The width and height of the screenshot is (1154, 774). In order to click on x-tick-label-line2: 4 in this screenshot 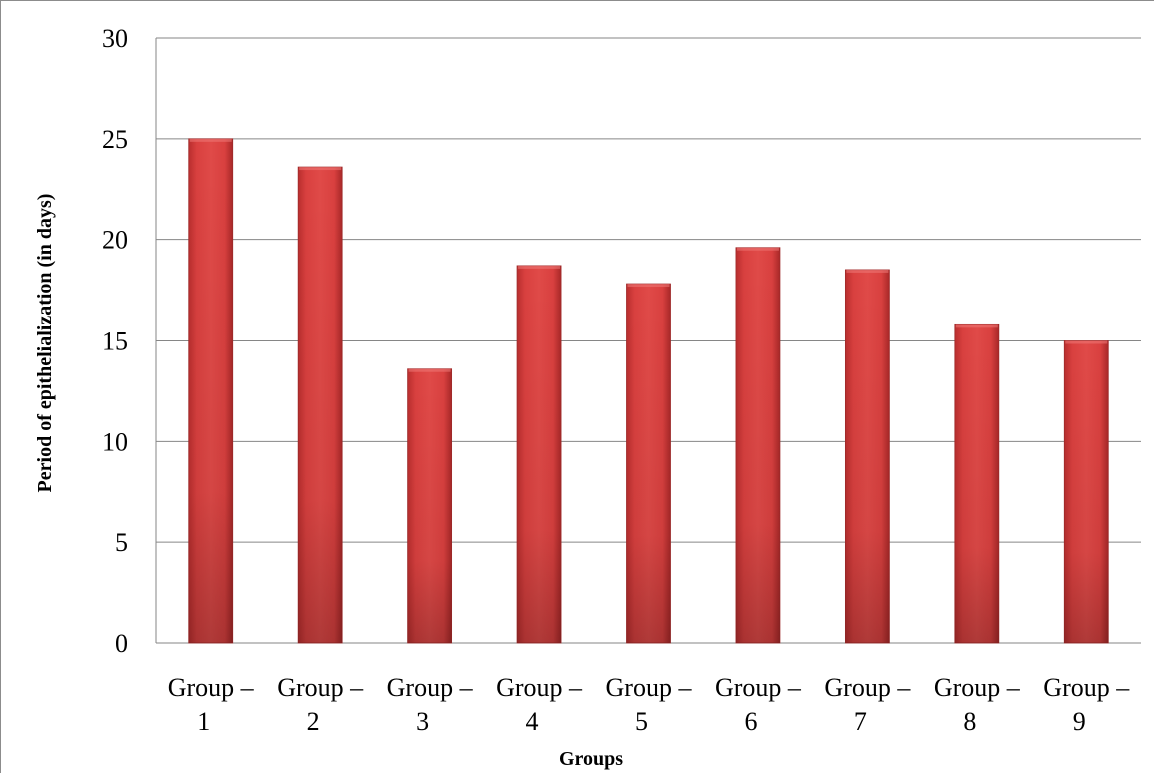, I will do `click(532, 721)`.